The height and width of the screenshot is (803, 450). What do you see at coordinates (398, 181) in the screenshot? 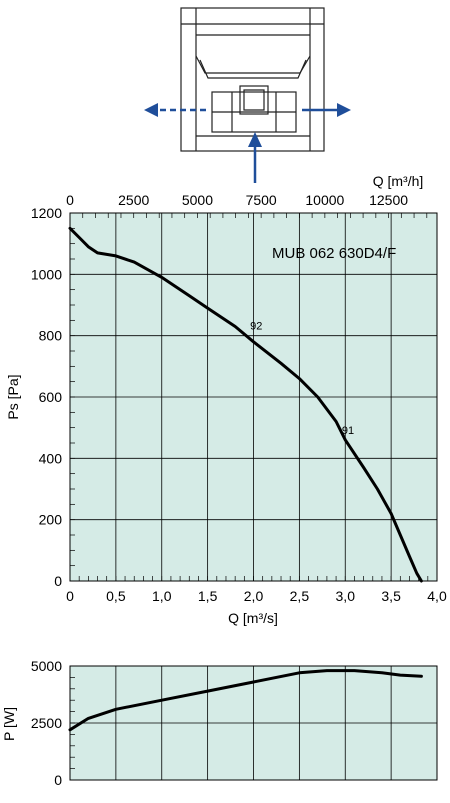
I see `pressure-x2-label: Q [m³/h]` at bounding box center [398, 181].